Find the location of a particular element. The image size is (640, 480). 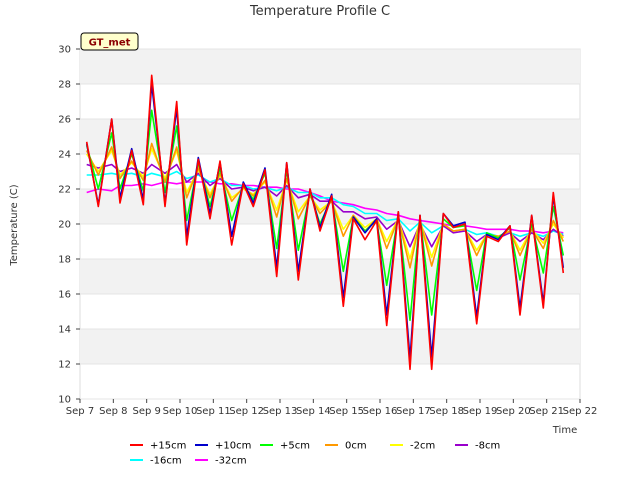

badge-label: GT_met is located at coordinates (110, 43).